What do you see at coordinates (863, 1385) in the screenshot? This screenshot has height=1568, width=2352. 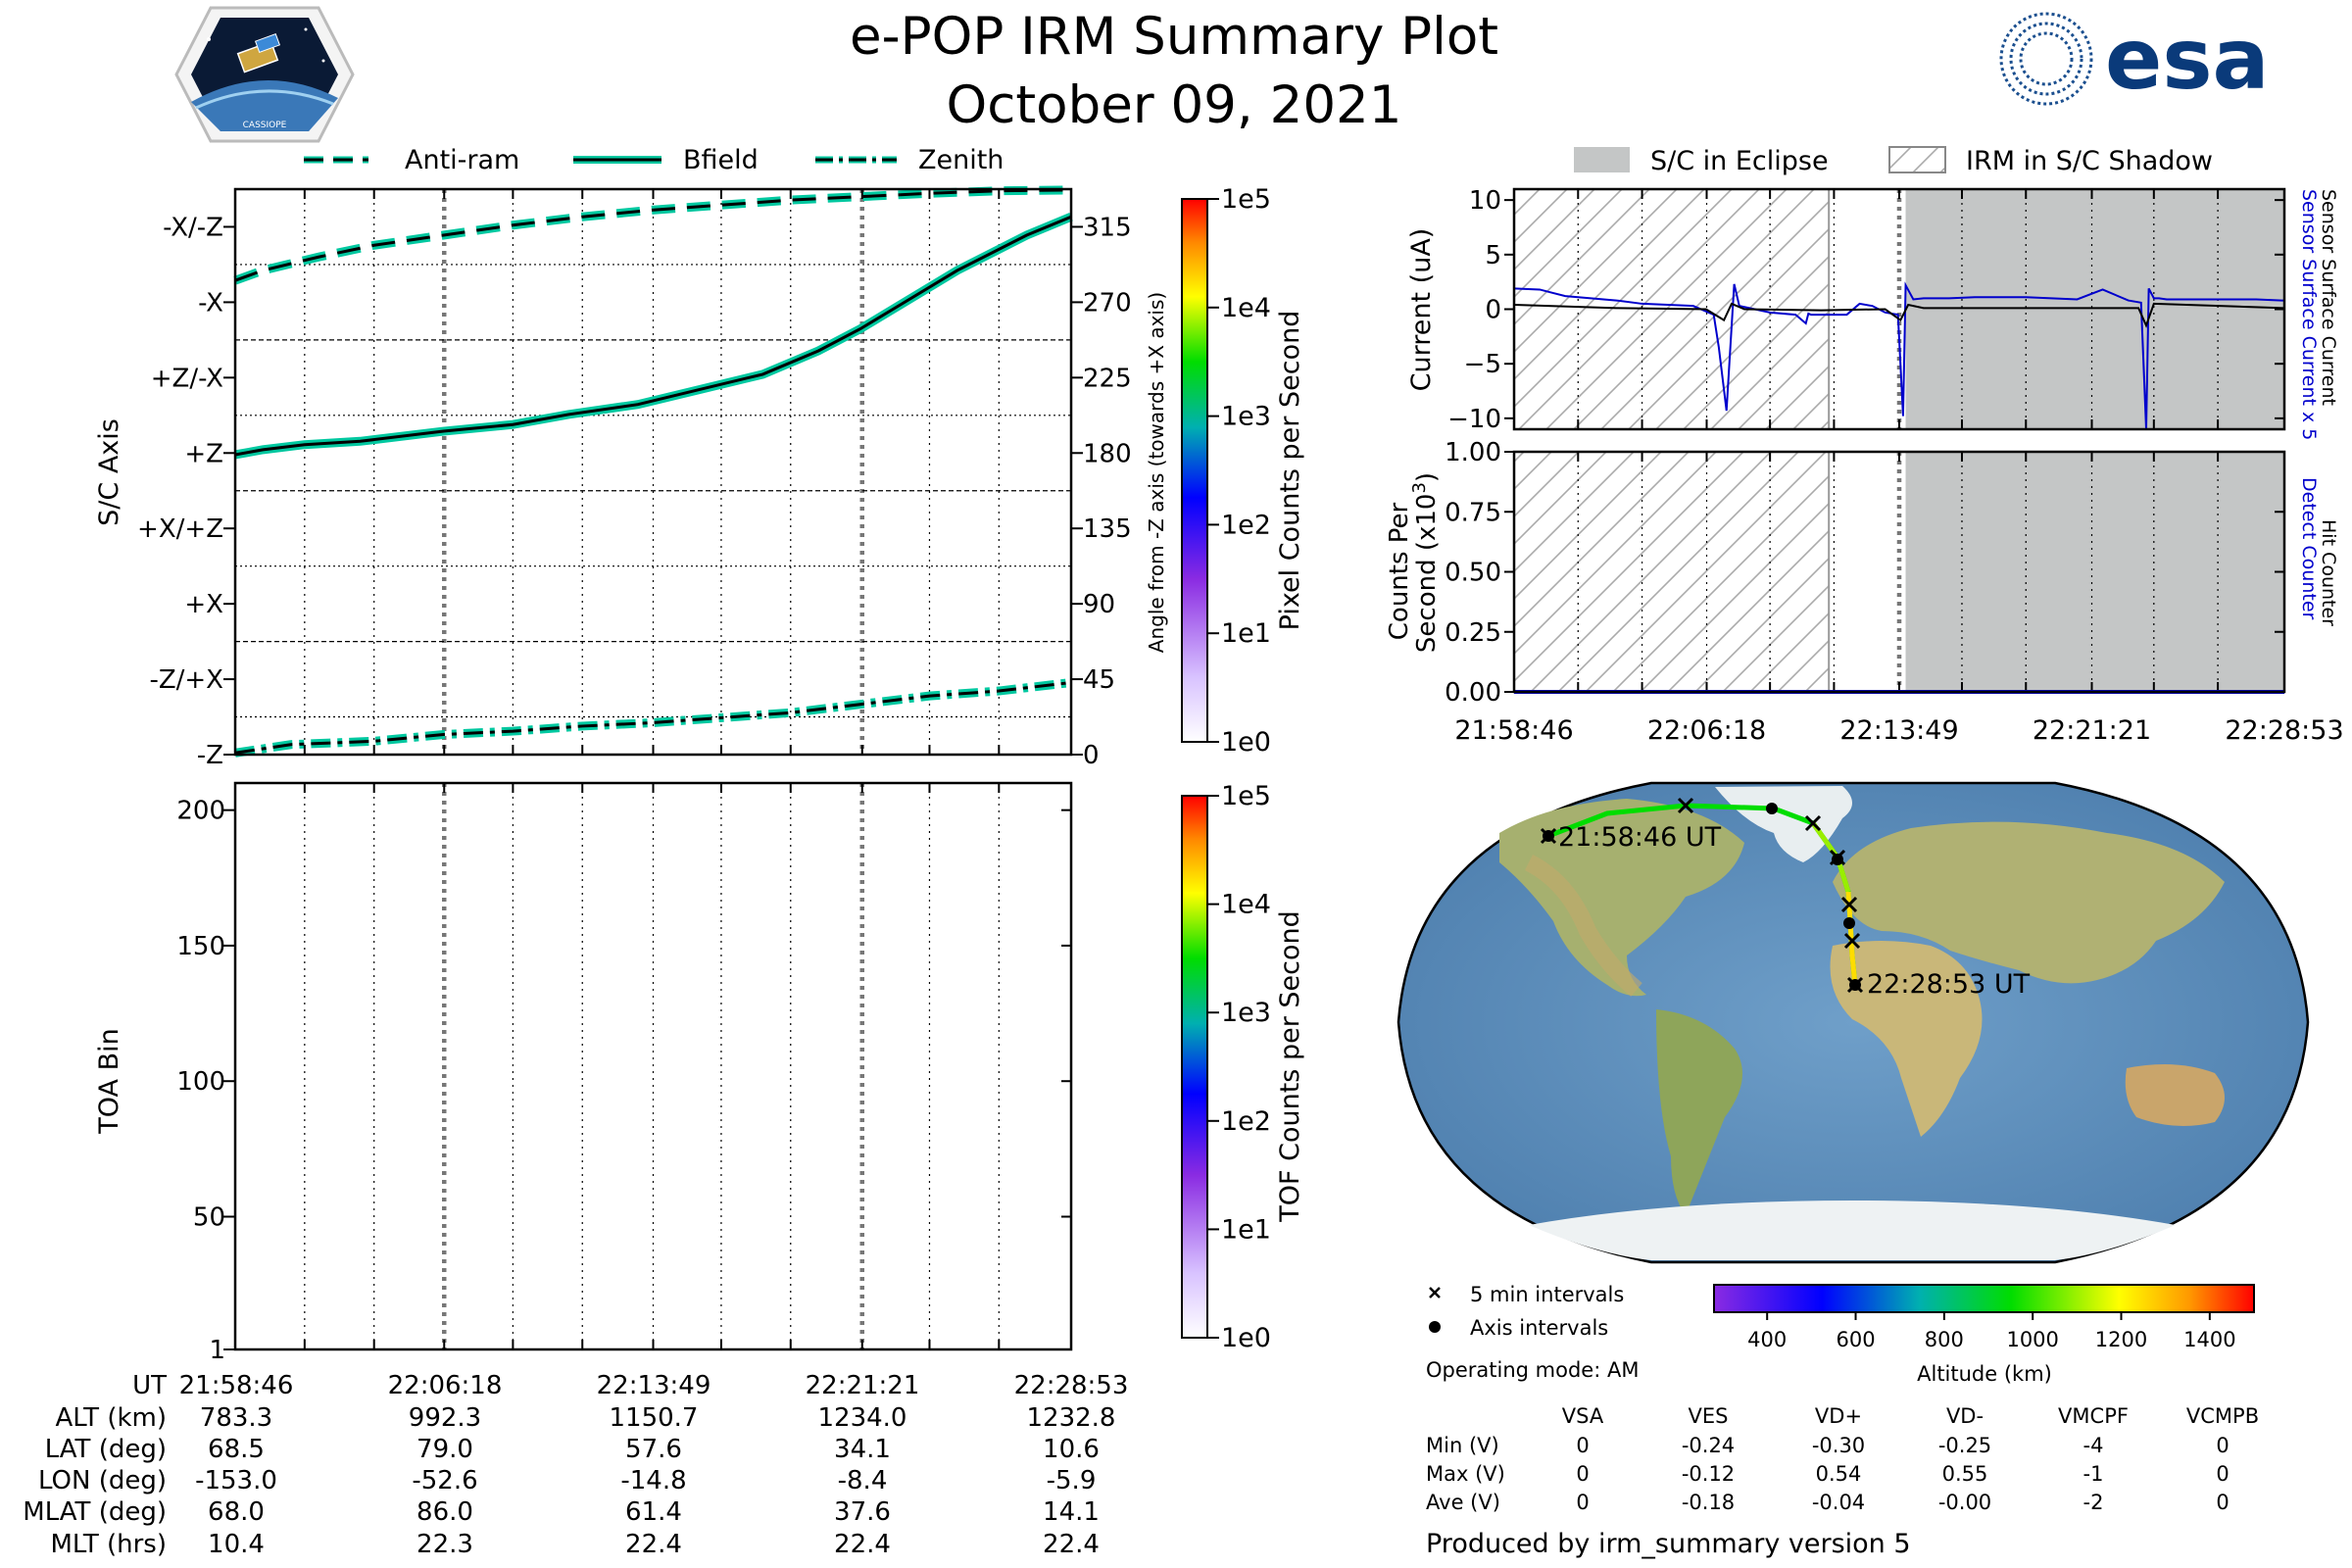 I see `table-cell: 22:21:21` at bounding box center [863, 1385].